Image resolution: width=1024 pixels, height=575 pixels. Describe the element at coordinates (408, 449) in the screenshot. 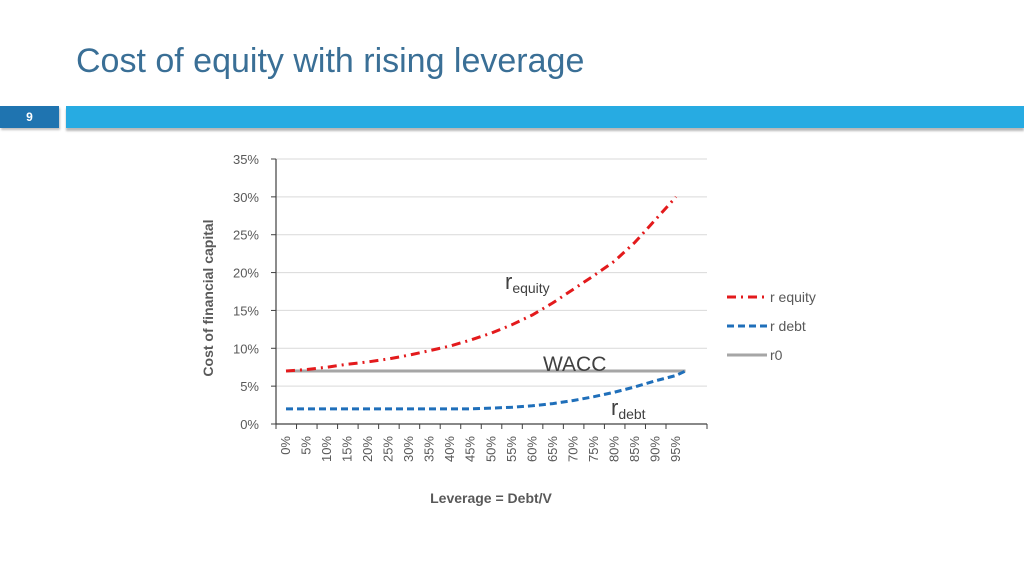

I see `x-tick-label: 30%` at that location.